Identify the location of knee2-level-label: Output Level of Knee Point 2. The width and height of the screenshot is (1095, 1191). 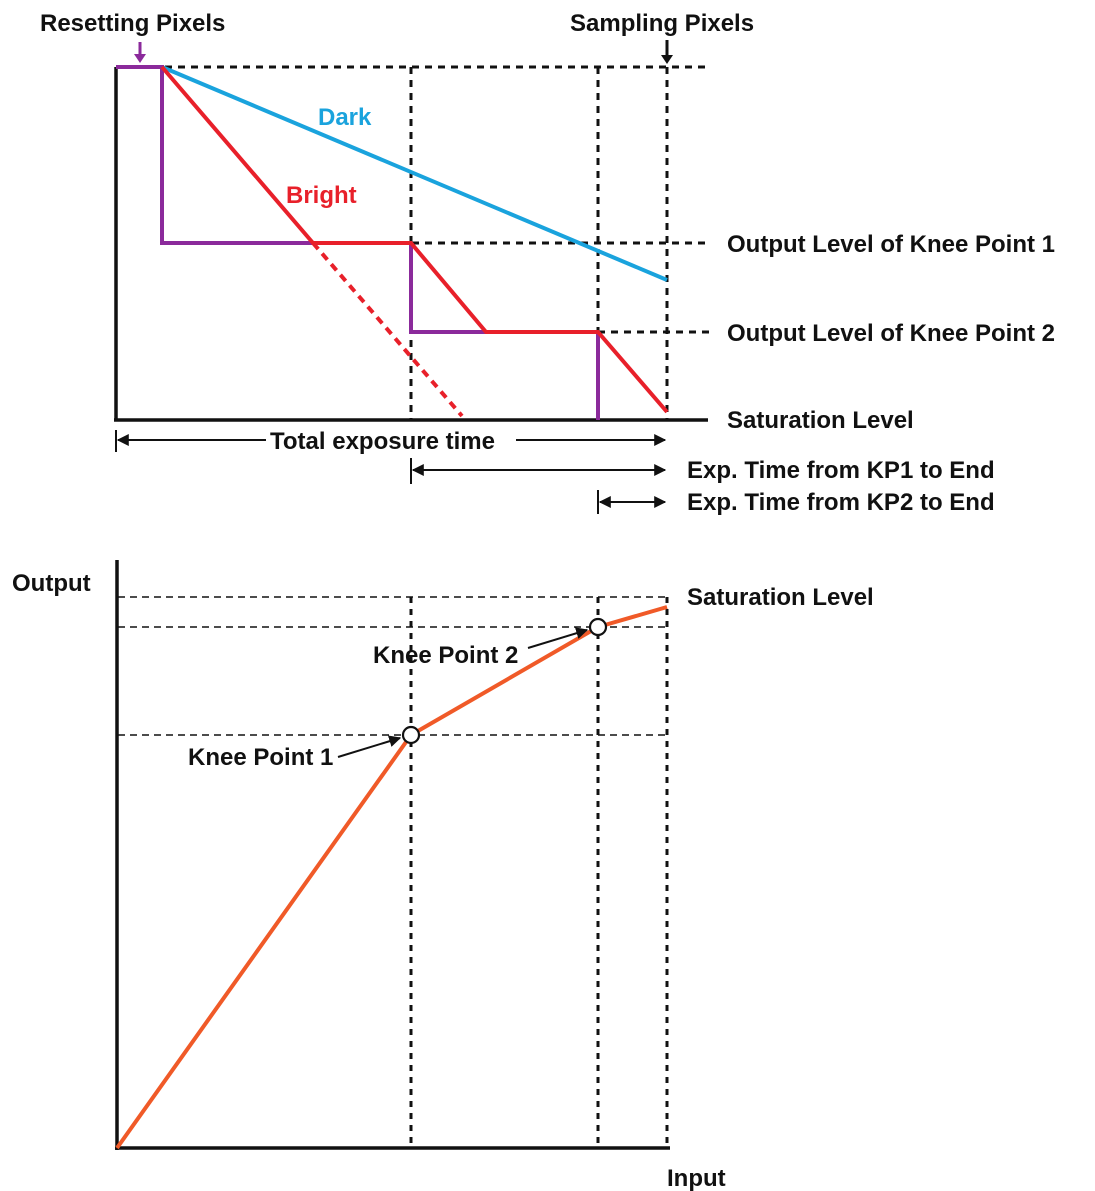
(891, 333).